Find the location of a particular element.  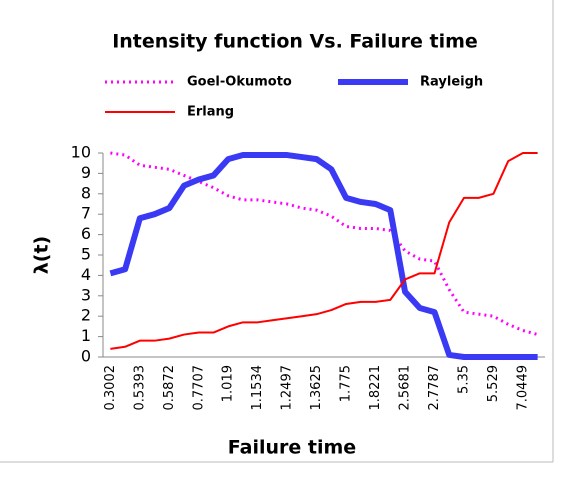

x-tick-label: 2.7787 is located at coordinates (434, 388).